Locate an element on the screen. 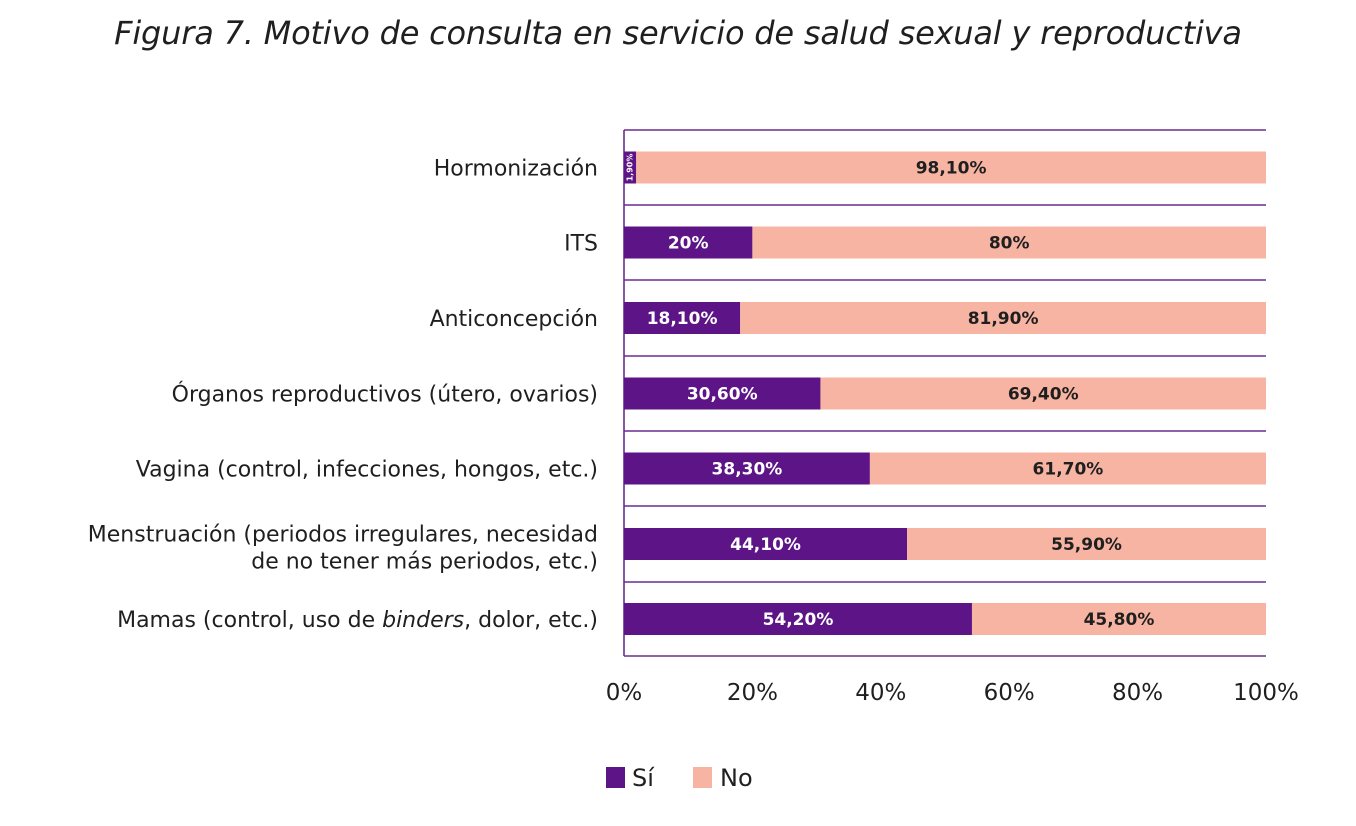 The width and height of the screenshot is (1356, 826). x-tick-label: 60% is located at coordinates (1009, 693).